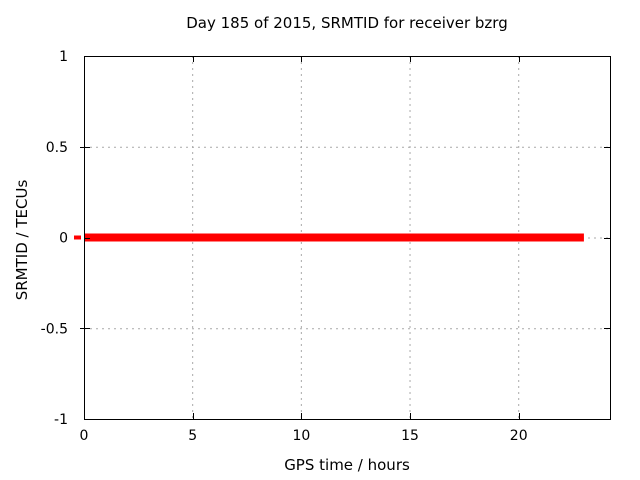 This screenshot has width=640, height=480. I want to click on y-tick-label: 0, so click(63, 239).